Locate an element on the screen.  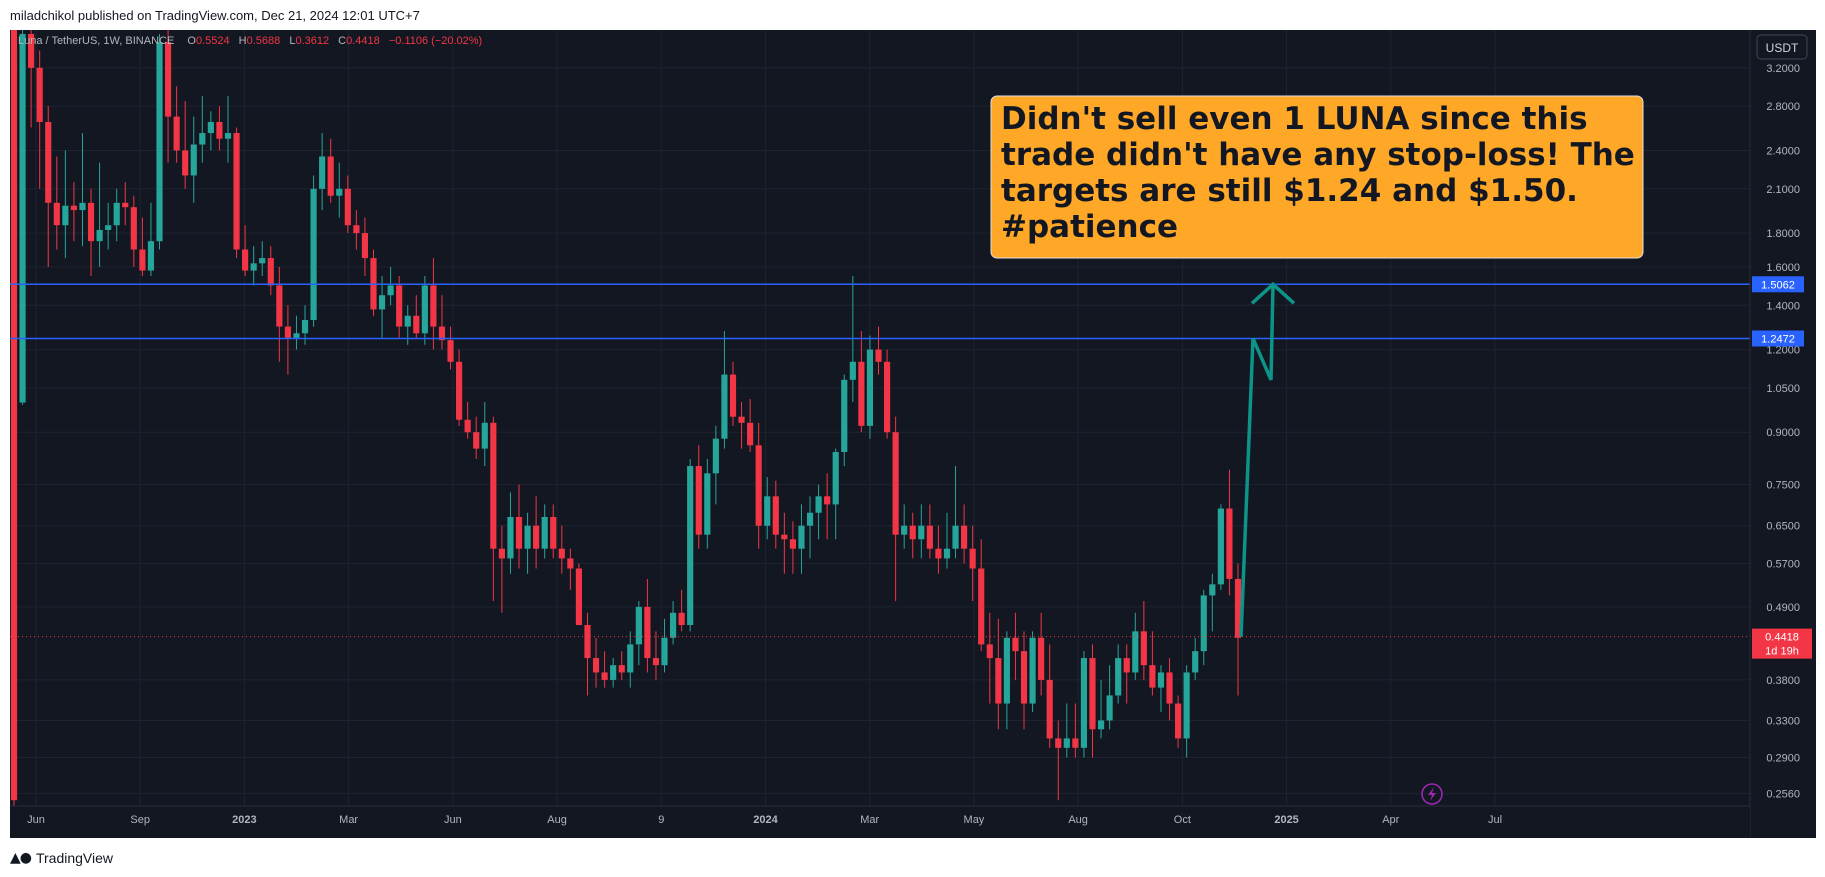
y-tick-label: 0.3300 is located at coordinates (1783, 721).